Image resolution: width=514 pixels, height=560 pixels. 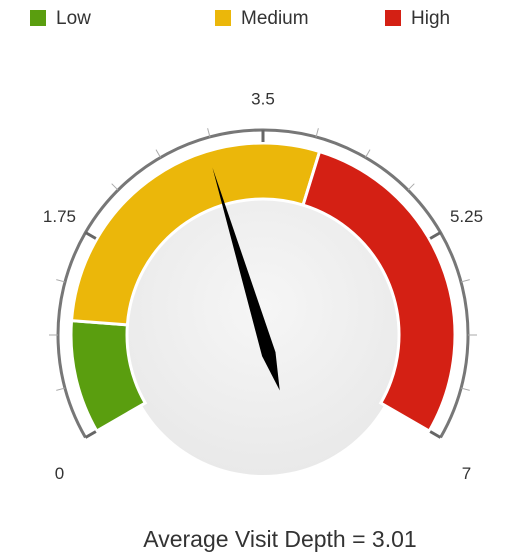 What do you see at coordinates (466, 216) in the screenshot?
I see `tick-label: 5.25` at bounding box center [466, 216].